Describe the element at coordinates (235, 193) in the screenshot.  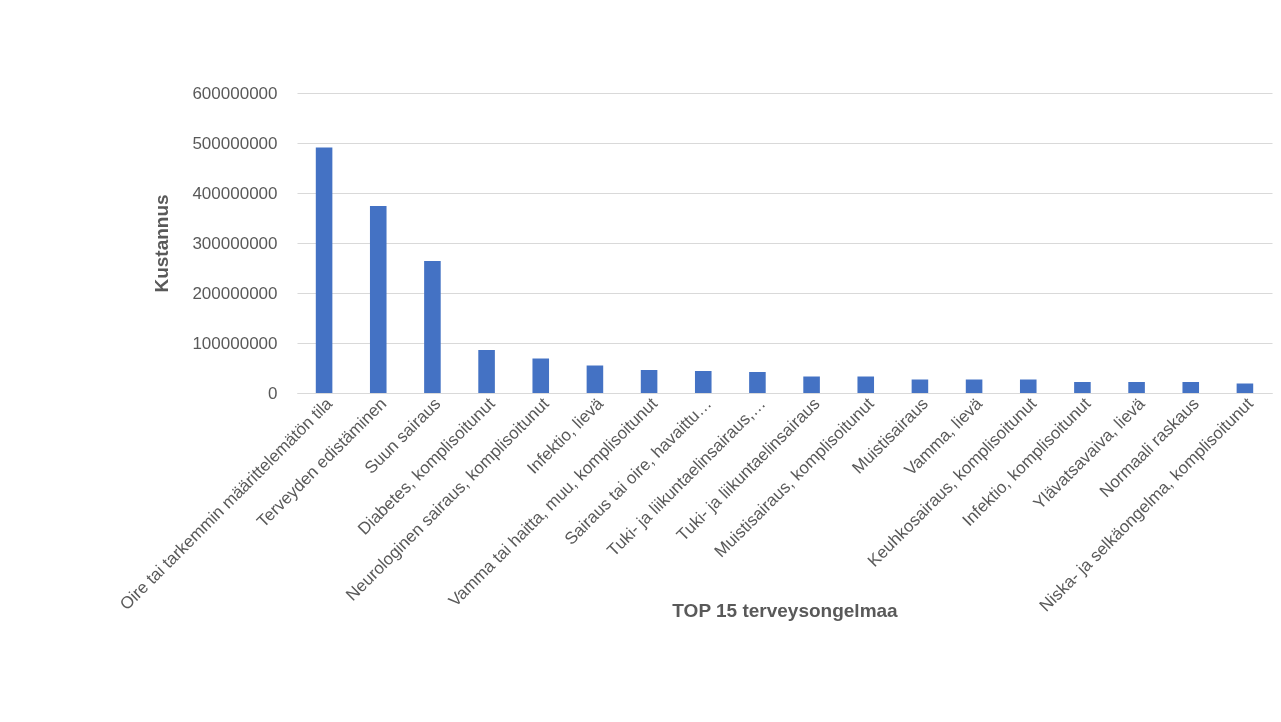
I see `y-tick-label: 400000000` at that location.